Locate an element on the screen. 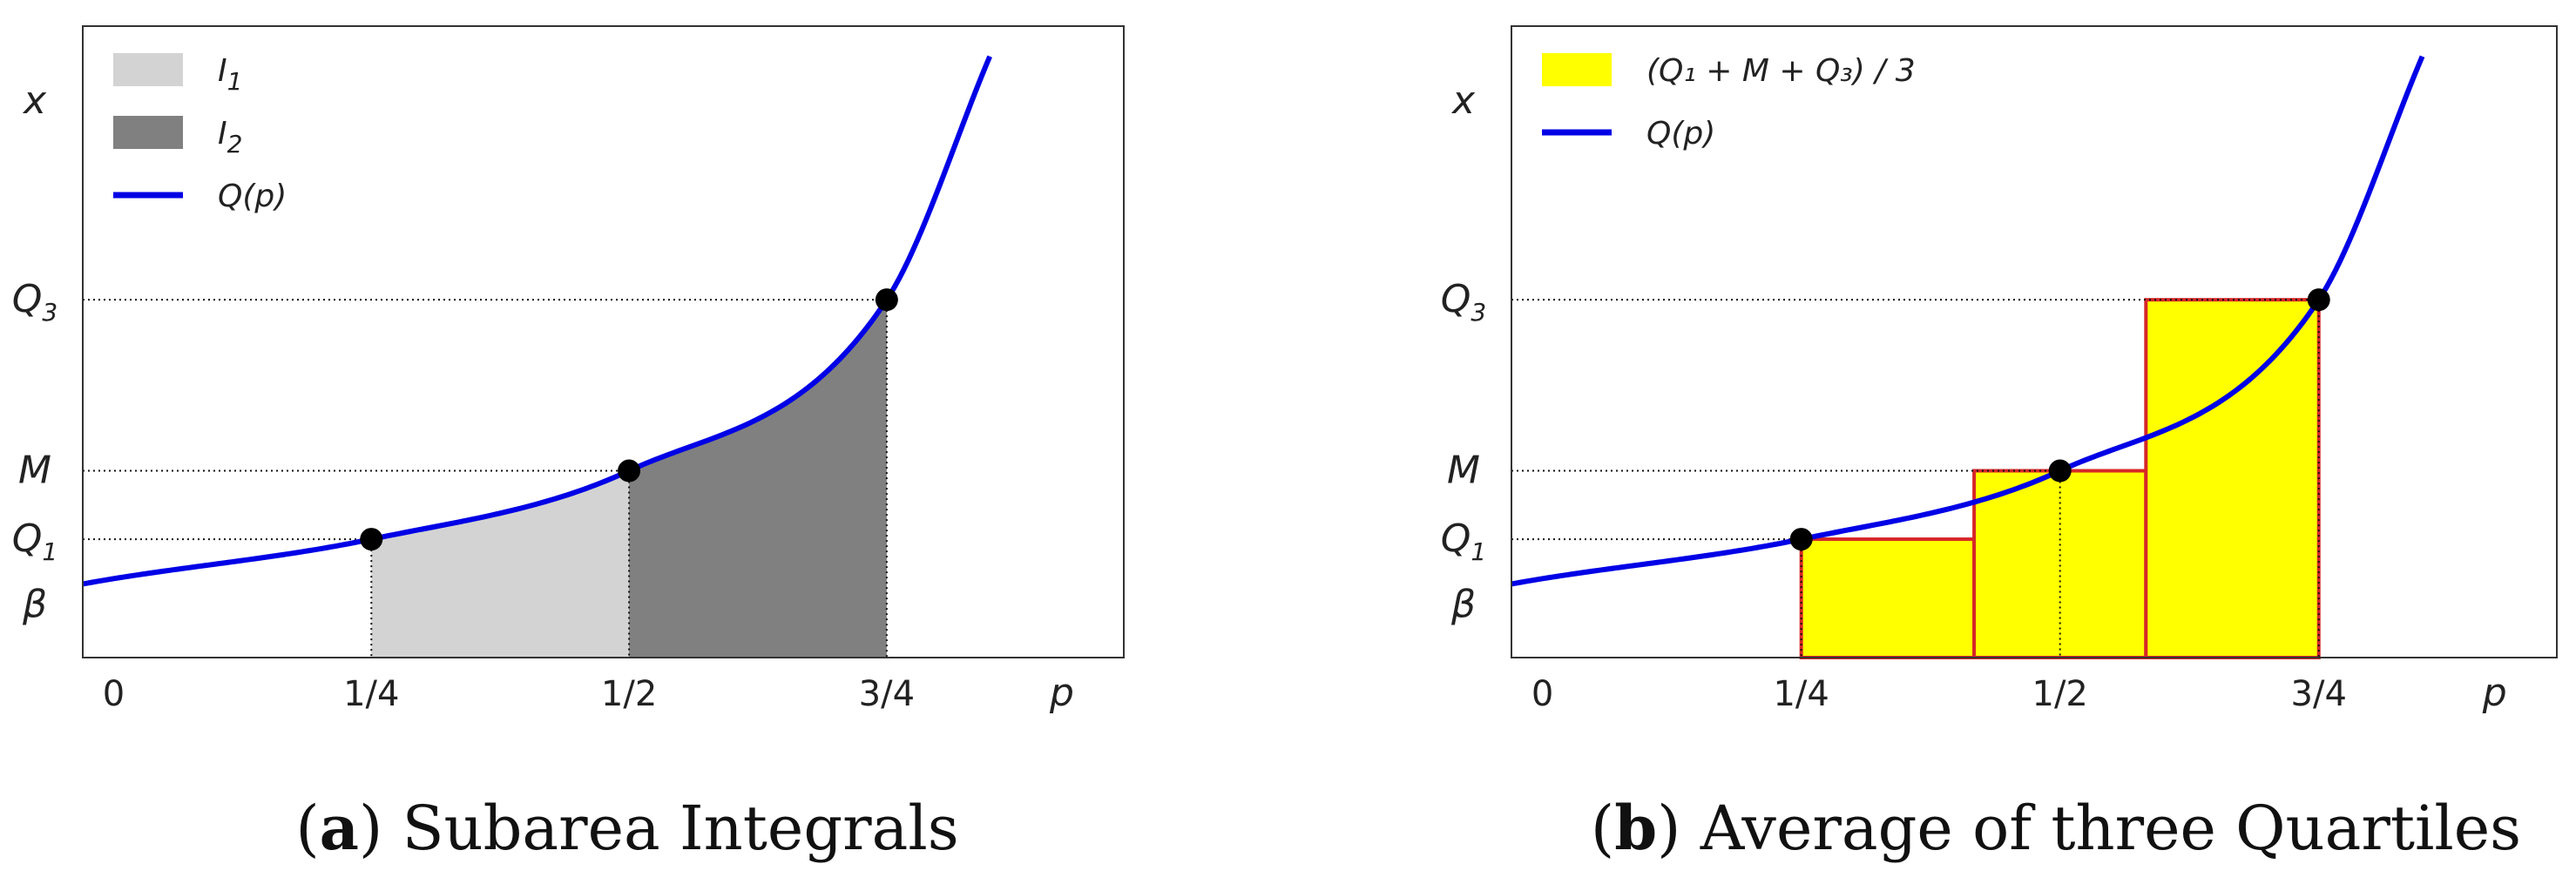  shaded-regions is located at coordinates (629, 479).